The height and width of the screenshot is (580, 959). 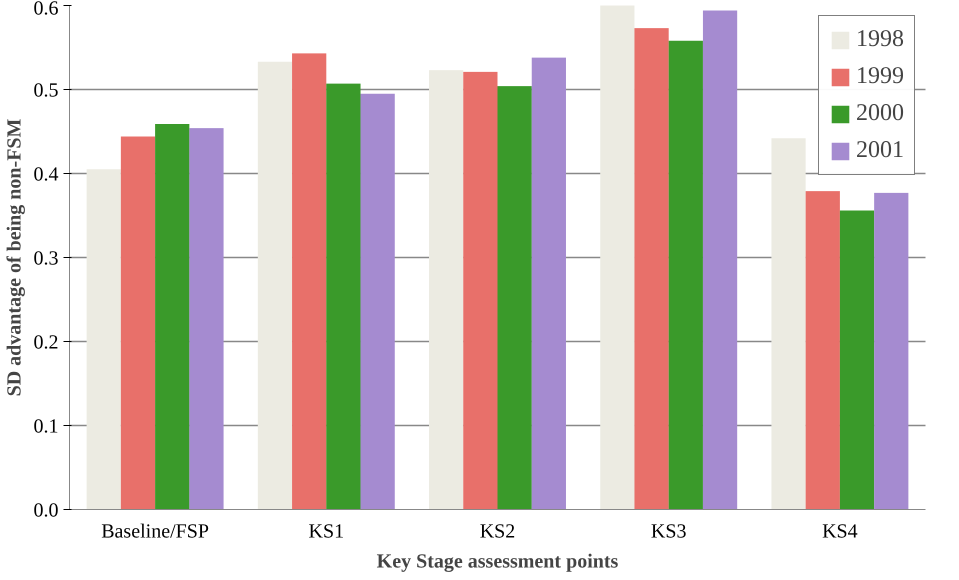 I want to click on x-axis-title: Key Stage assessment points, so click(x=497, y=561).